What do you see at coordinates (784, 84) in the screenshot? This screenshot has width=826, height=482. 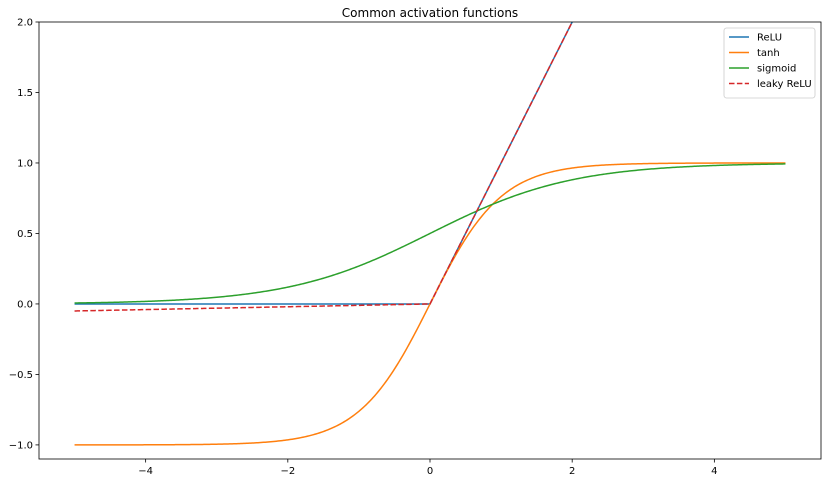 I see `legend-entry-label: leaky ReLU` at bounding box center [784, 84].